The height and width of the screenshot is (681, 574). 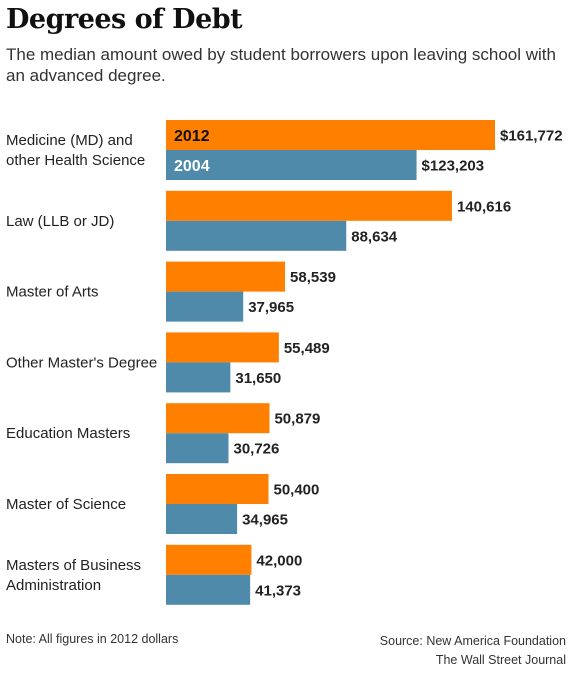 What do you see at coordinates (279, 560) in the screenshot?
I see `value-label-masters-of-business-administration-2012: 42,000` at bounding box center [279, 560].